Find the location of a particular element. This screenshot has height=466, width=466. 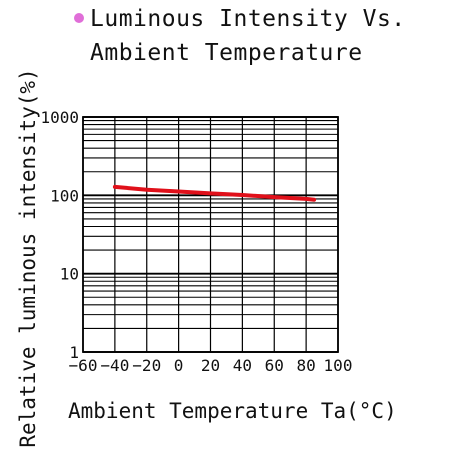

y-tick-label: 1 is located at coordinates (74, 352).